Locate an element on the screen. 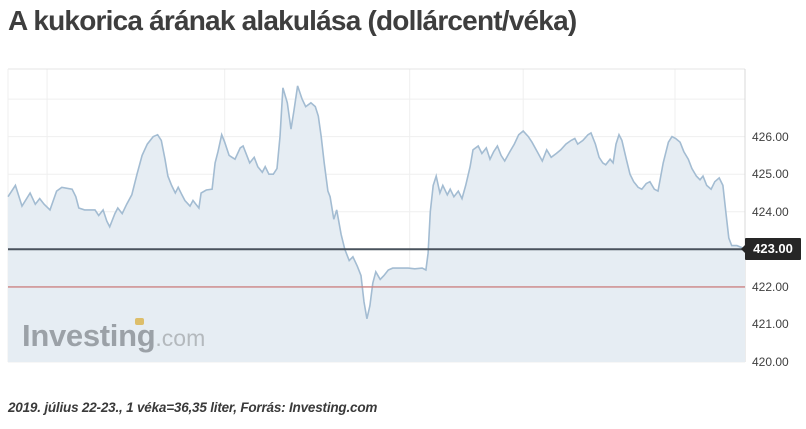 Image resolution: width=806 pixels, height=429 pixels. watermark-brand-text: Investing is located at coordinates (89, 335).